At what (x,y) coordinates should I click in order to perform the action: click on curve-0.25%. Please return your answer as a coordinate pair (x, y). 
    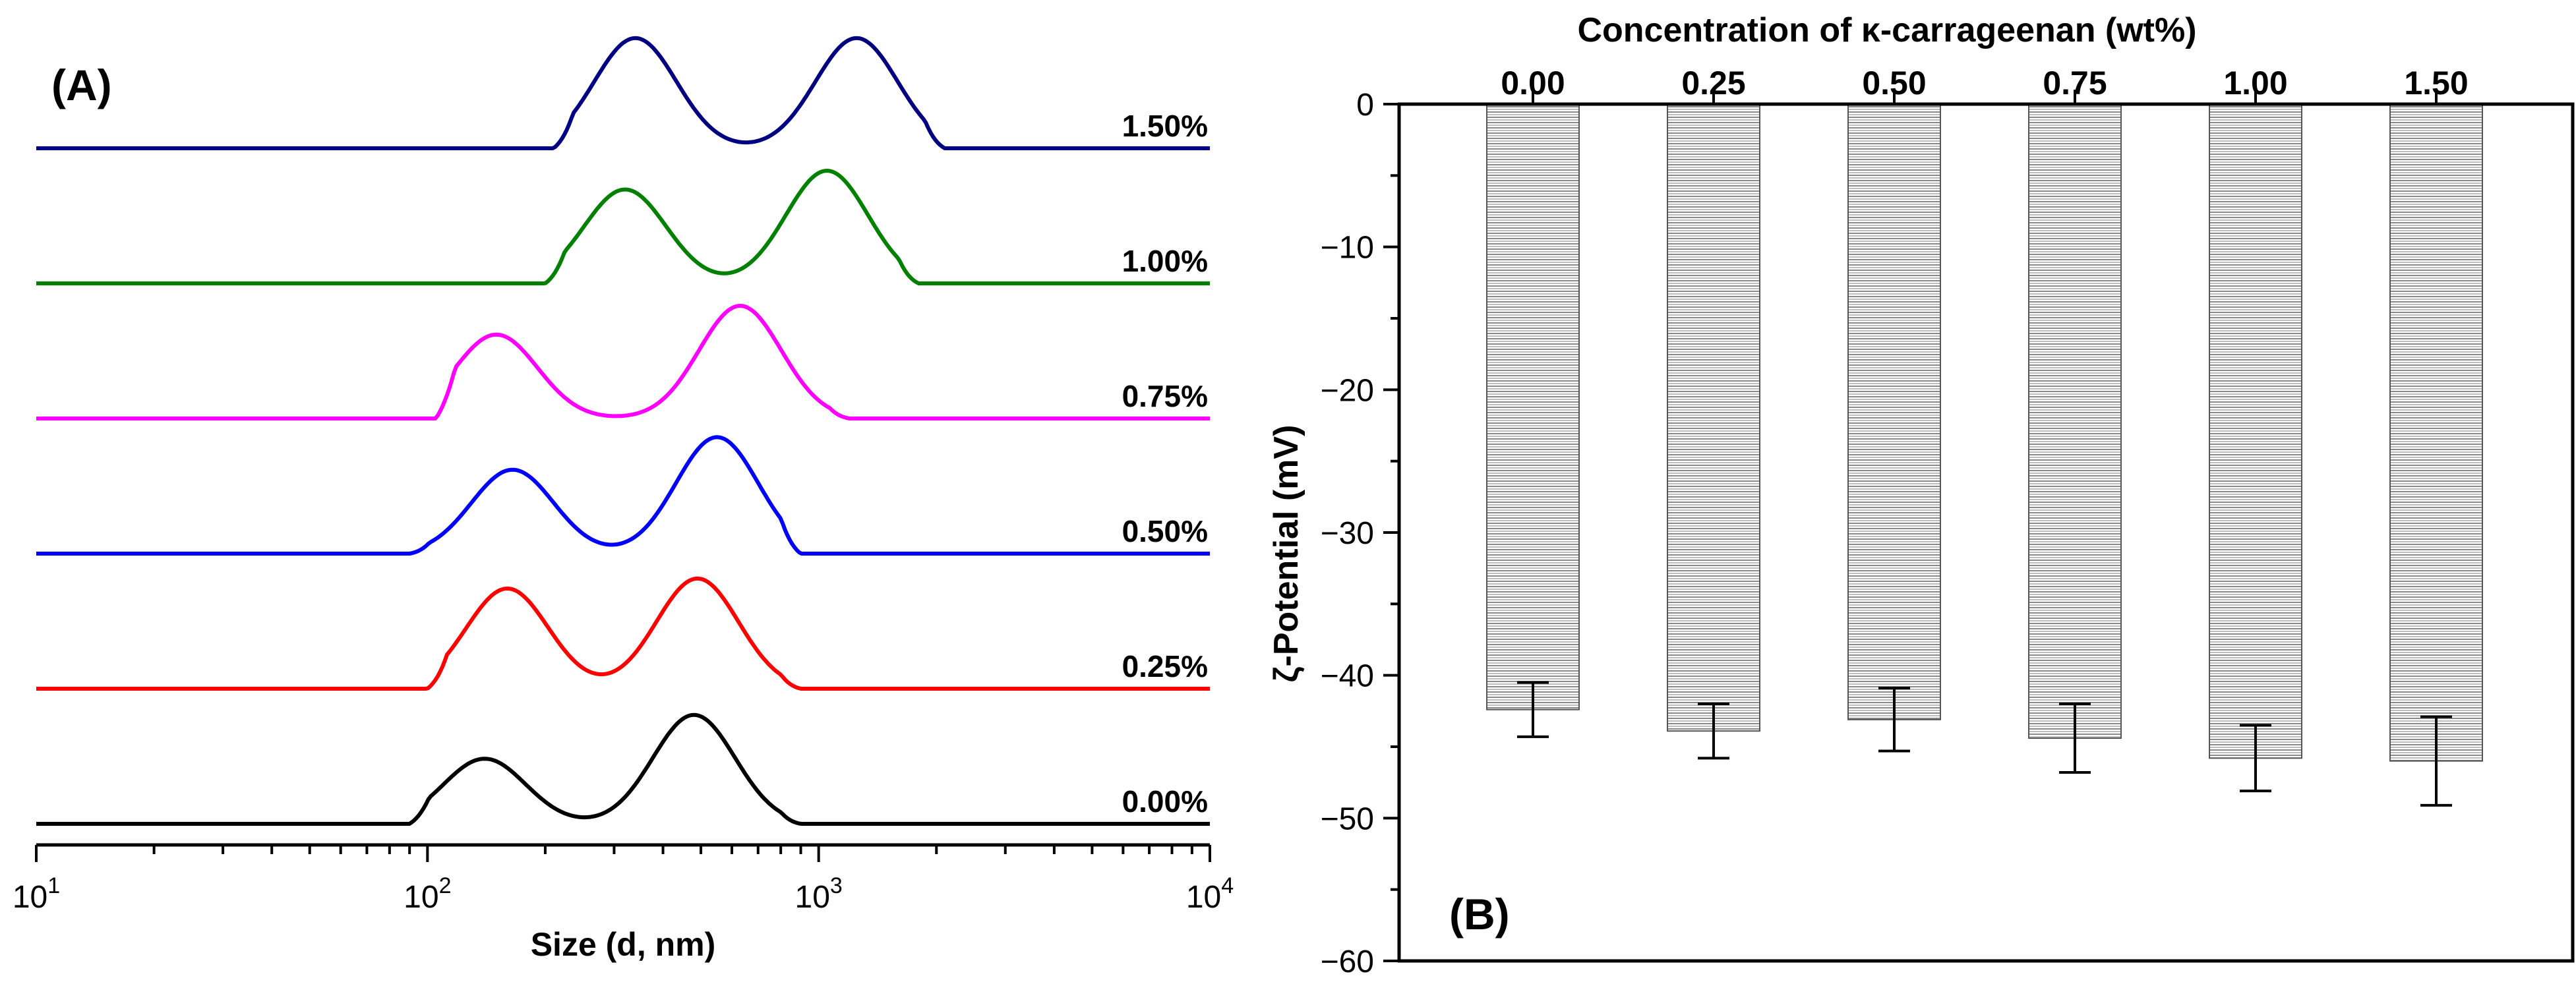
    Looking at the image, I should click on (623, 633).